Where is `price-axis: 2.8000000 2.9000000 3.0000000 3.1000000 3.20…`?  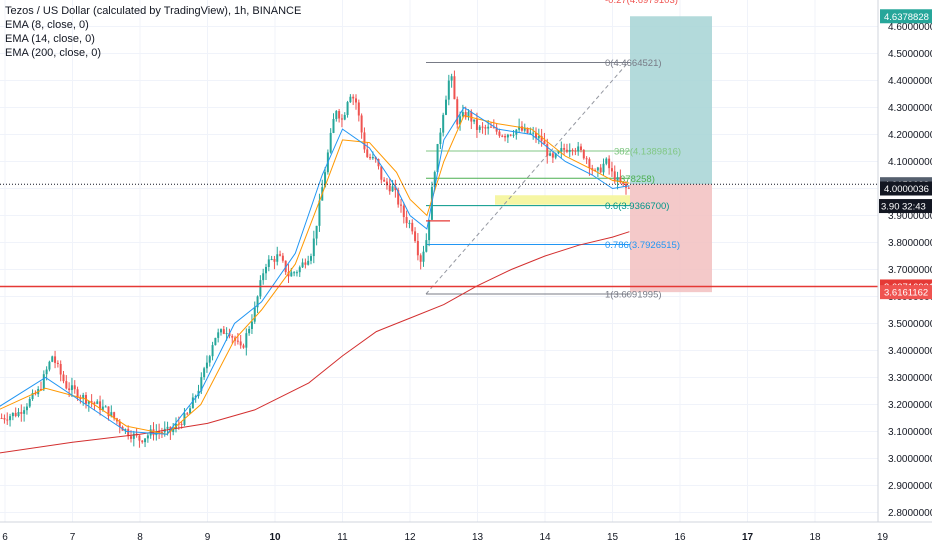 price-axis: 2.8000000 2.9000000 3.0000000 3.1000000 3.20… is located at coordinates (904, 261).